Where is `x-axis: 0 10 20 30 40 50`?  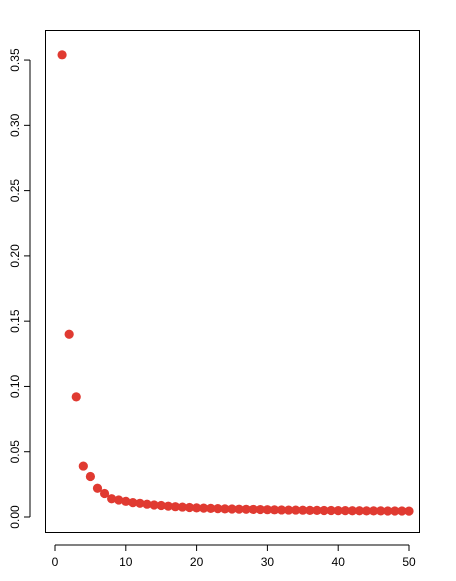
x-axis: 0 10 20 30 40 50 is located at coordinates (234, 556).